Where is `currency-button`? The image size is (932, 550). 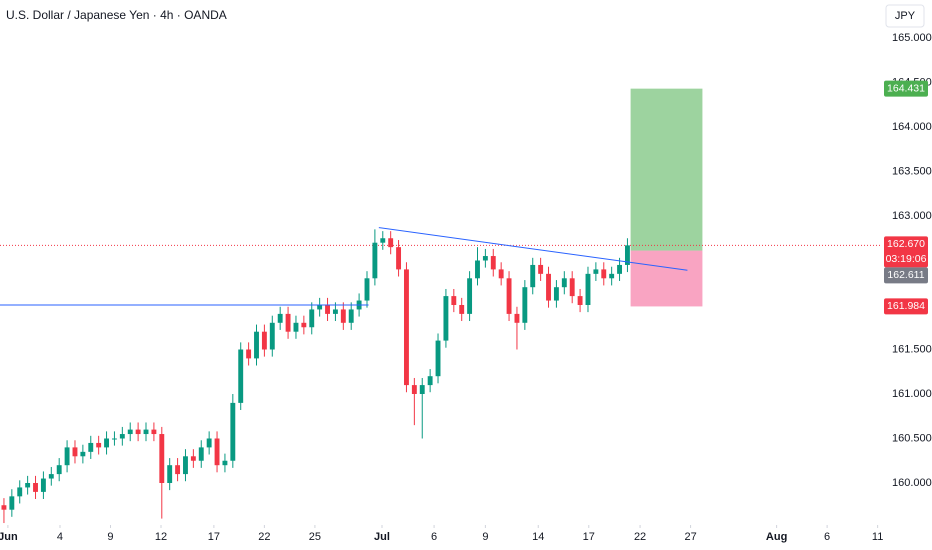
currency-button is located at coordinates (905, 16).